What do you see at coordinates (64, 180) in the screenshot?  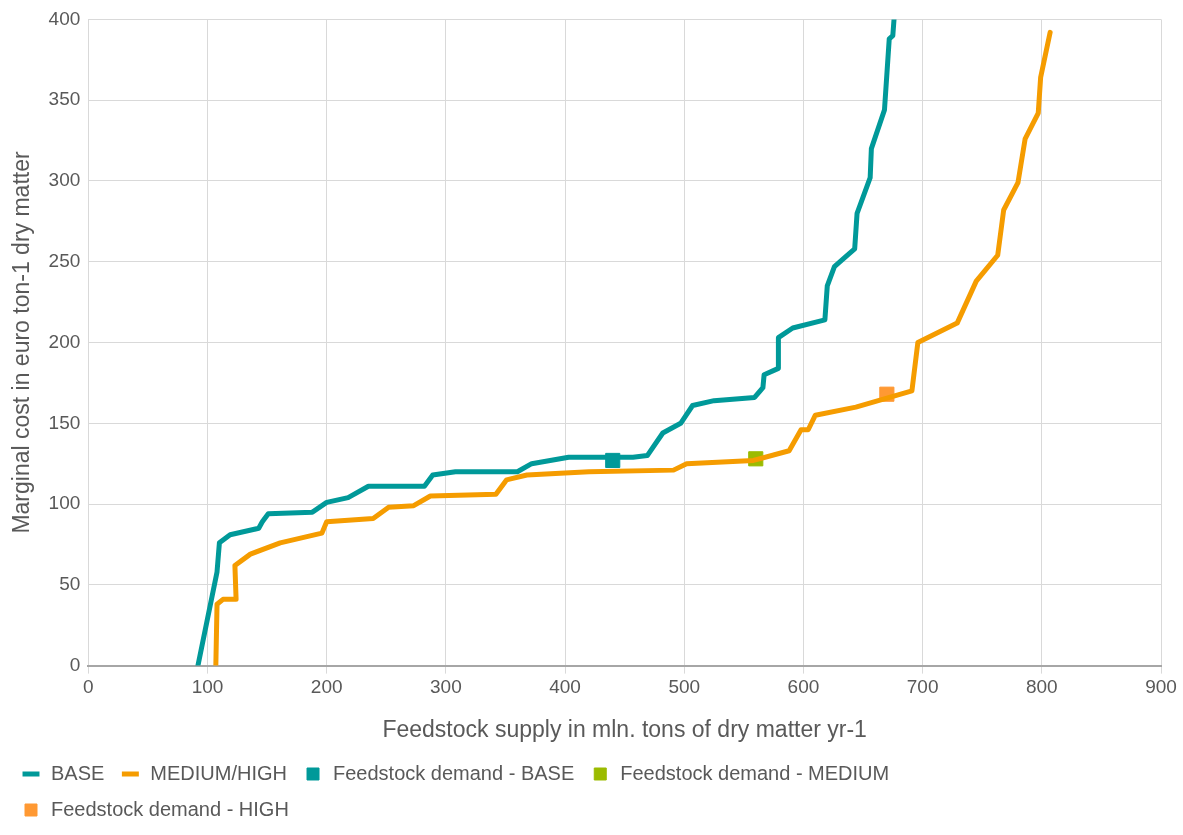 I see `y-tick-label: 300` at bounding box center [64, 180].